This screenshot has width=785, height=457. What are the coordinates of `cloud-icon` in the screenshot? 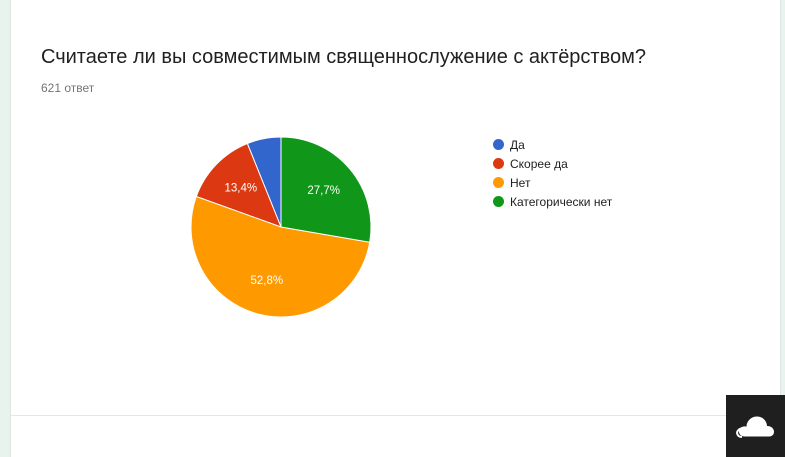 It's located at (755, 426).